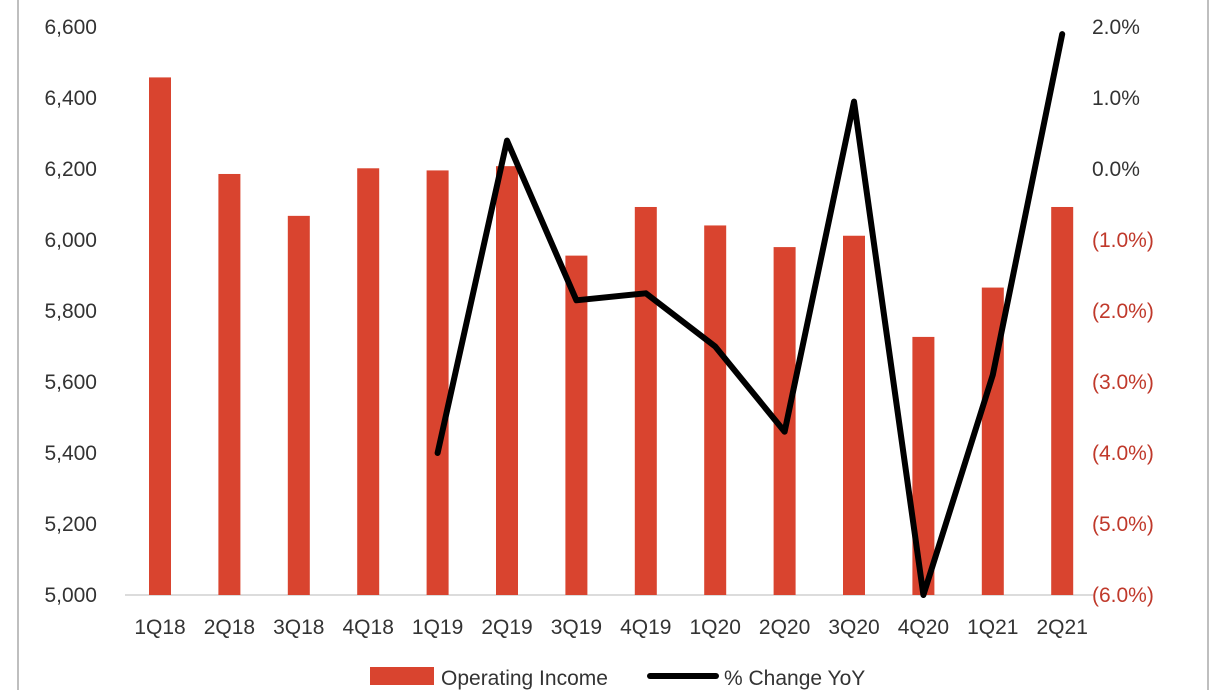  What do you see at coordinates (1123, 524) in the screenshot?
I see `right-tick-label: (5.0%)` at bounding box center [1123, 524].